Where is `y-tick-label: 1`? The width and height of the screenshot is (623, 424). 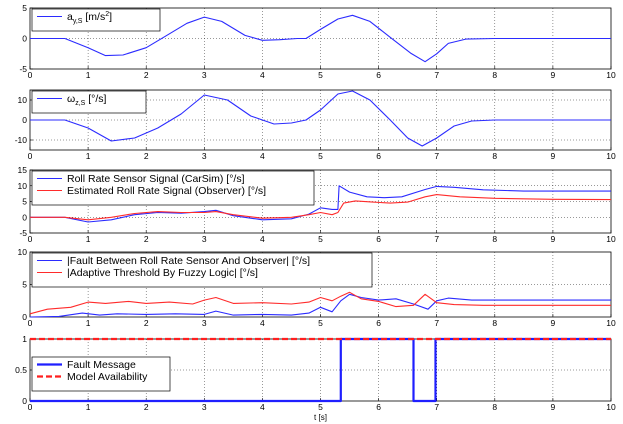
y-tick-label: 1 is located at coordinates (24, 339).